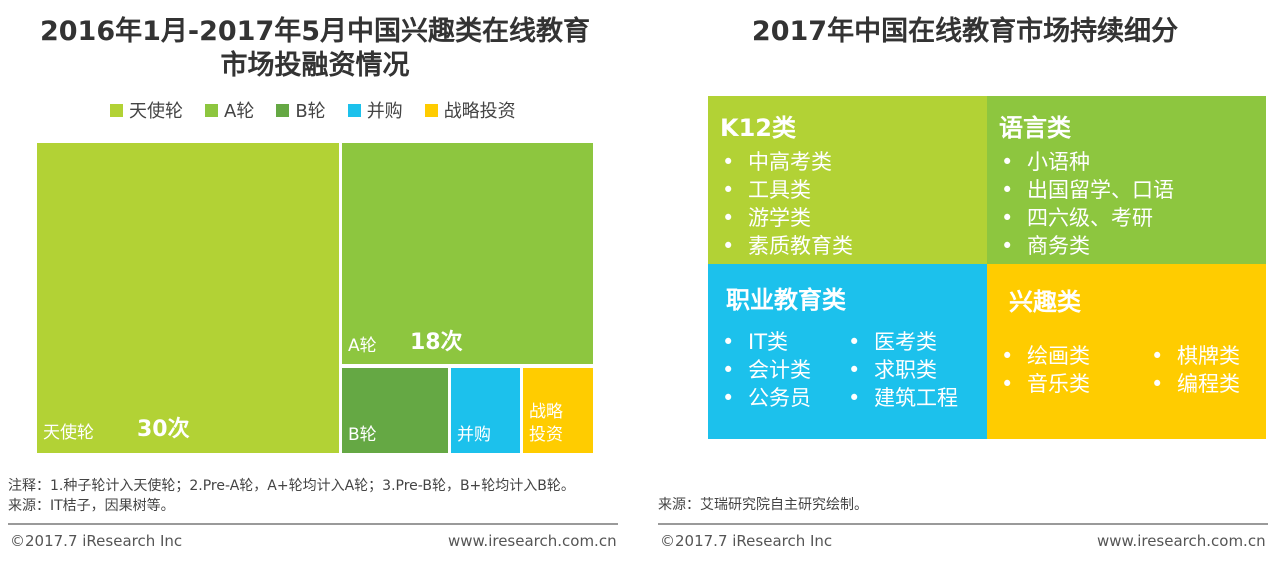 The height and width of the screenshot is (566, 1280). I want to click on list-item: 会计类, so click(764, 370).